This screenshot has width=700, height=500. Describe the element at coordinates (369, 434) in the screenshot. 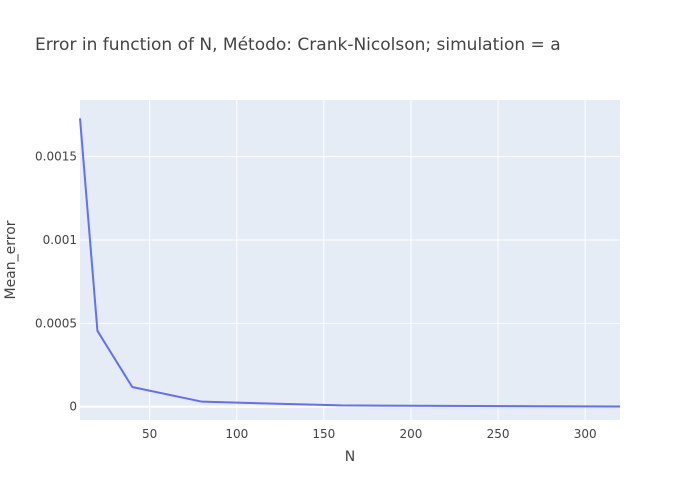

I see `x-axis-ticks: 50 100 150 200 250 300` at that location.